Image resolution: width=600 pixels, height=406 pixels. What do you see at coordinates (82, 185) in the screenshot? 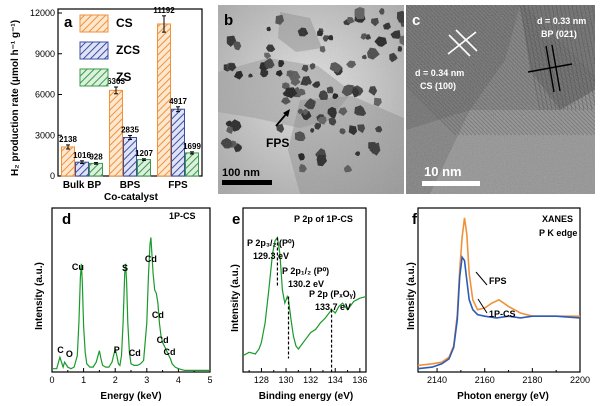
I see `x-tick-label: Bulk BP` at bounding box center [82, 185].